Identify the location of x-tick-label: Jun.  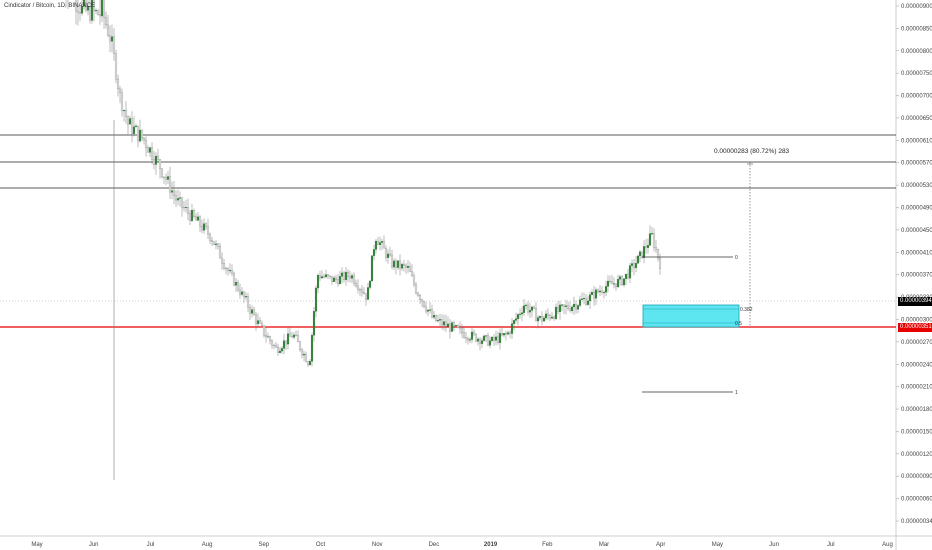
(774, 545).